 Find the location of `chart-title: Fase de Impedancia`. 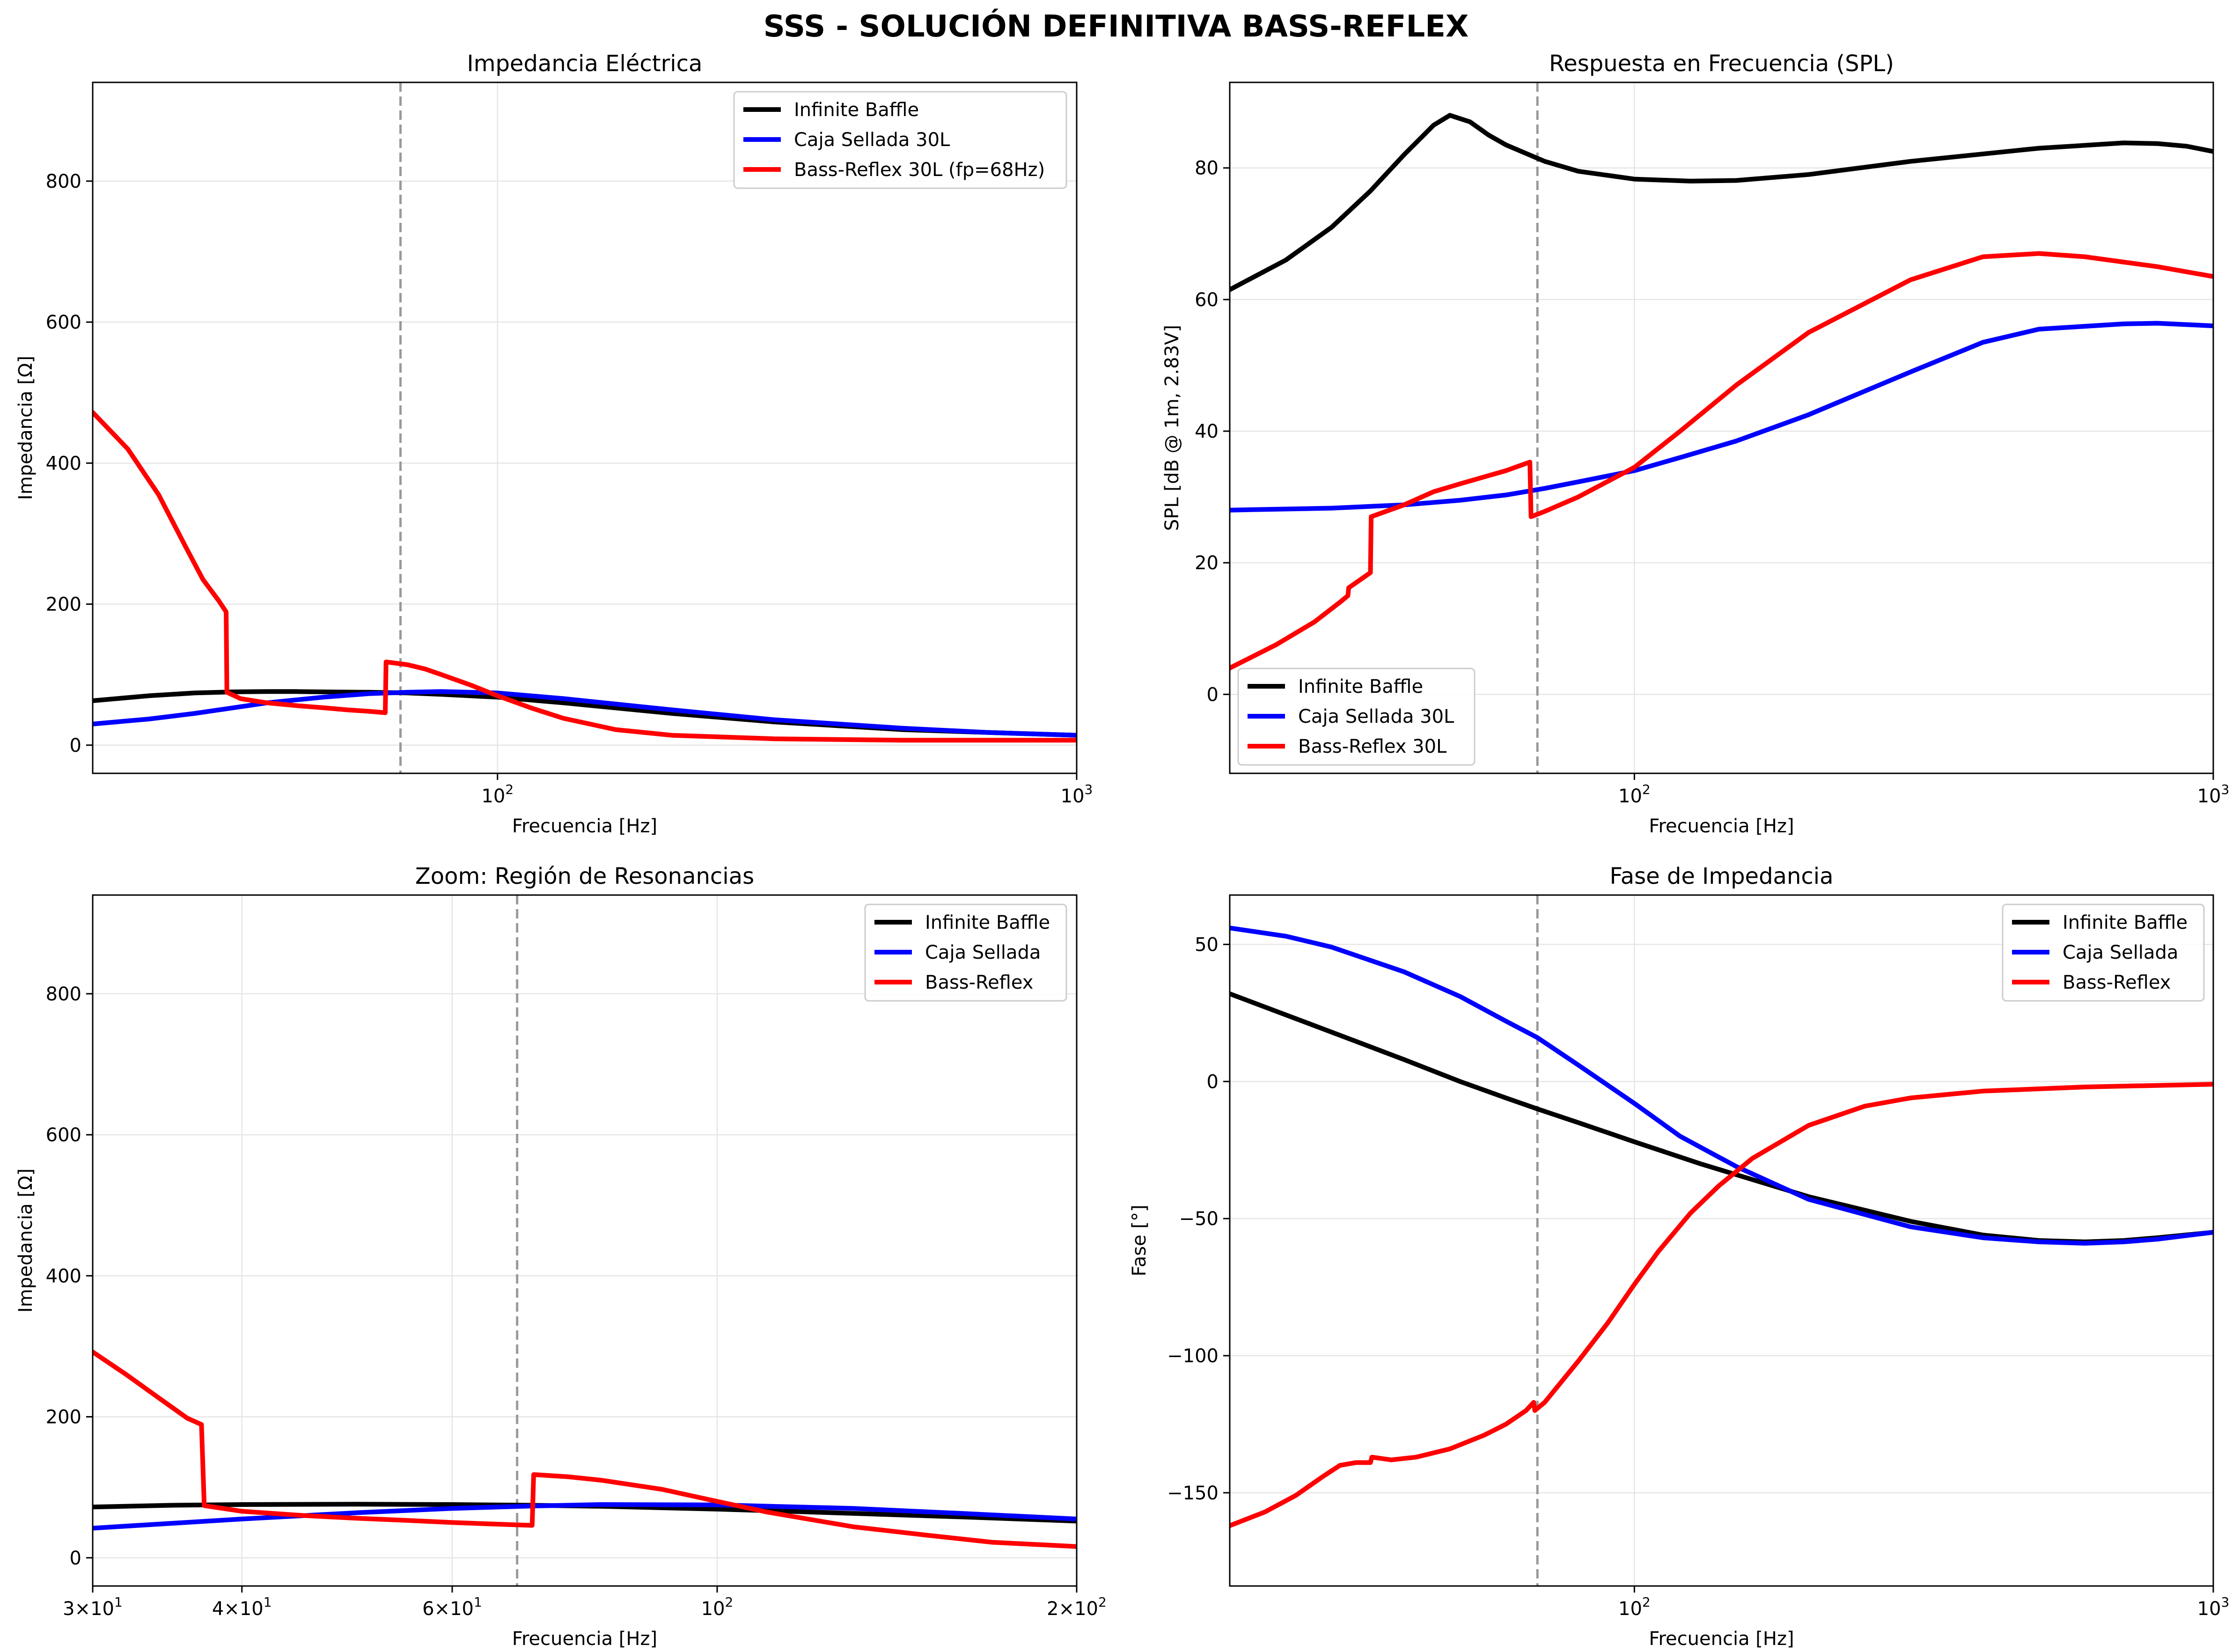

chart-title: Fase de Impedancia is located at coordinates (1721, 876).